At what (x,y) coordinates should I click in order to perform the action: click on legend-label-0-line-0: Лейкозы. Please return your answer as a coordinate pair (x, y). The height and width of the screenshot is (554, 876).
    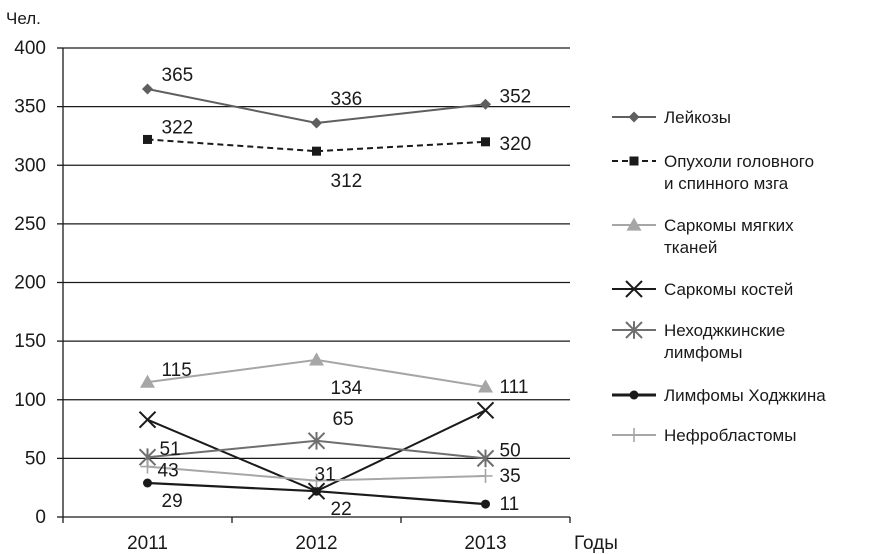
    Looking at the image, I should click on (697, 117).